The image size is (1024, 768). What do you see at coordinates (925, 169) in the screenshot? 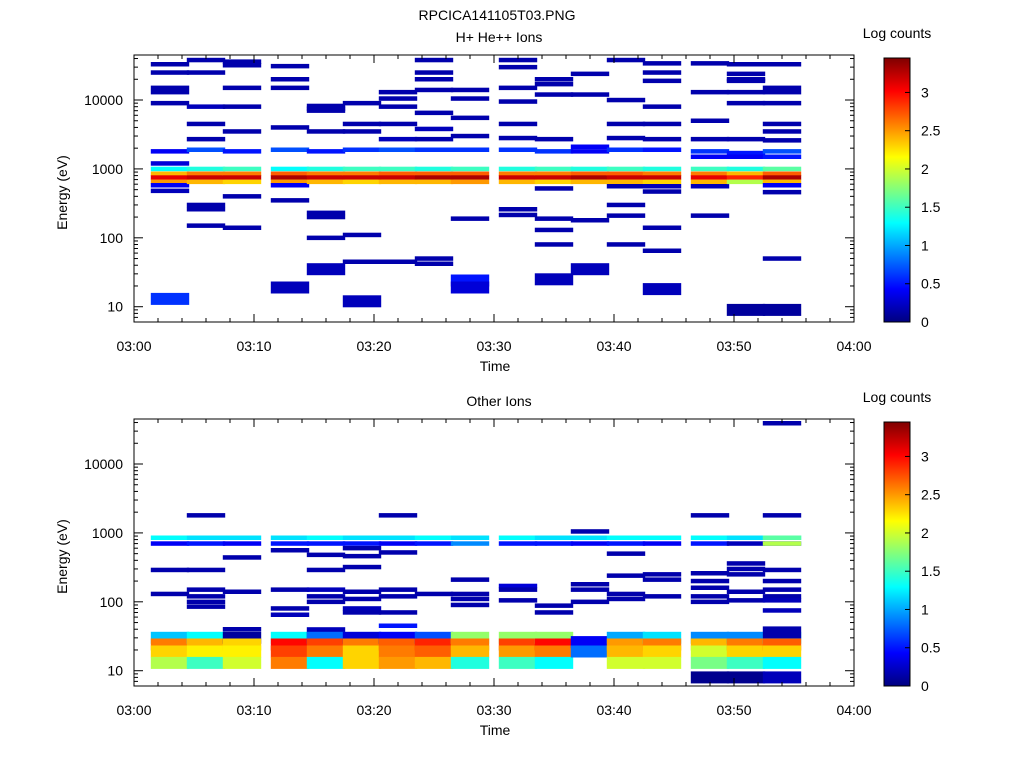
I see `colorbar-tick-label: 2` at bounding box center [925, 169].